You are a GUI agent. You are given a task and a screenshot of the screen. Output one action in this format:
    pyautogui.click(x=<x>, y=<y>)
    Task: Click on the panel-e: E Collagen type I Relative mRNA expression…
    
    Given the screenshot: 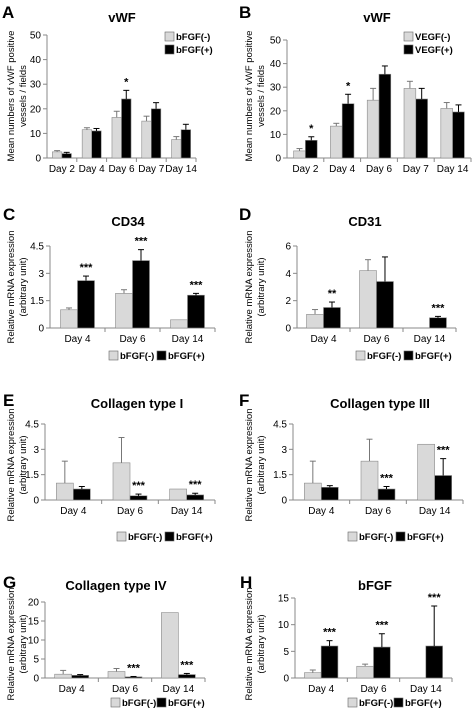 What is the action you would take?
    pyautogui.click(x=109, y=467)
    